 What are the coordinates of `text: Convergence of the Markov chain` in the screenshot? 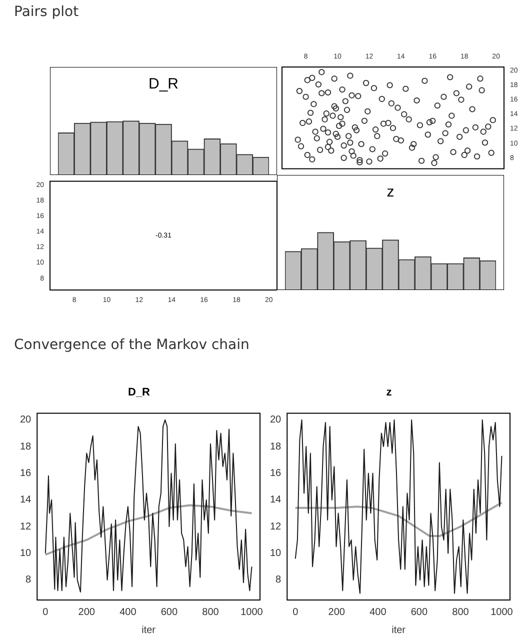 It's located at (132, 345).